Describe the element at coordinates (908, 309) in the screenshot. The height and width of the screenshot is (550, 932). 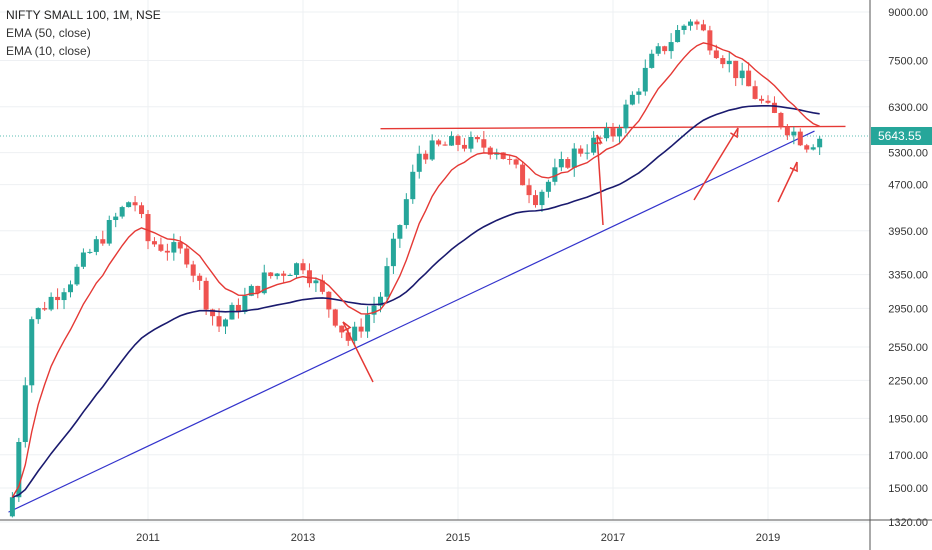
I see `y-tick-label: 2950.00` at that location.